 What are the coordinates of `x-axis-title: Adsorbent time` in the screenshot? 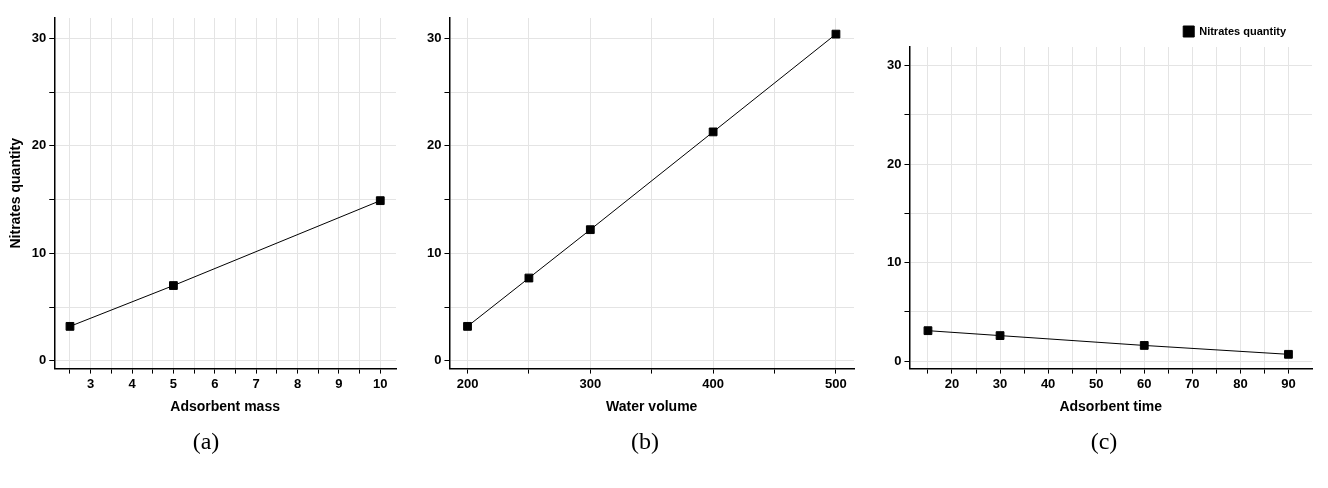 It's located at (1111, 406).